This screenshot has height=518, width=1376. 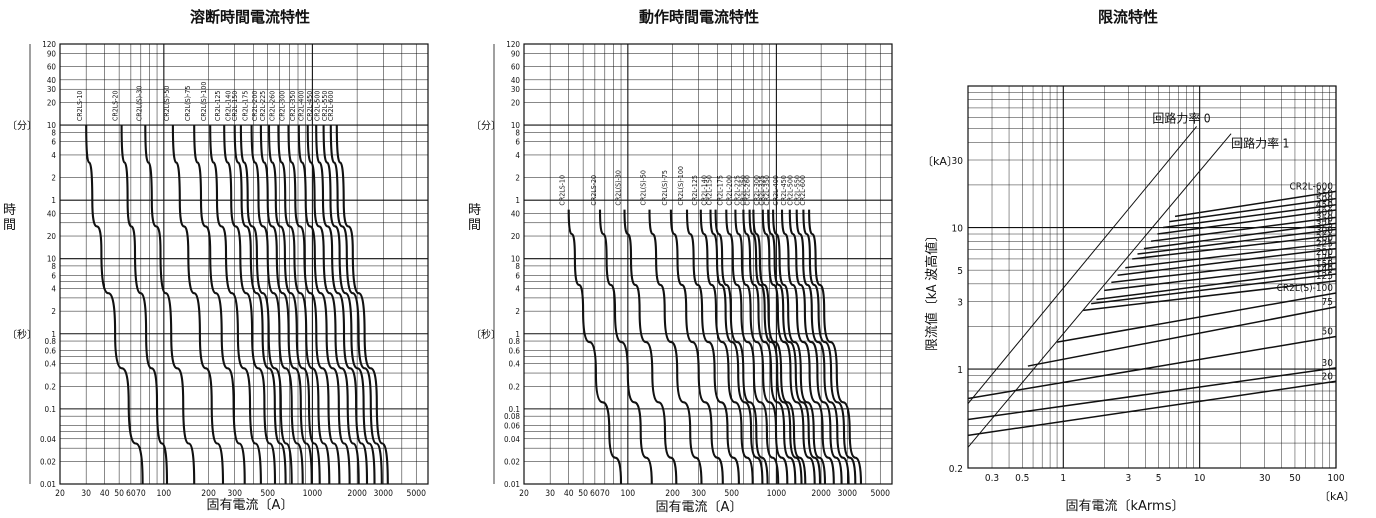 I want to click on lim-x-tick-label: 1, so click(x=1063, y=478).